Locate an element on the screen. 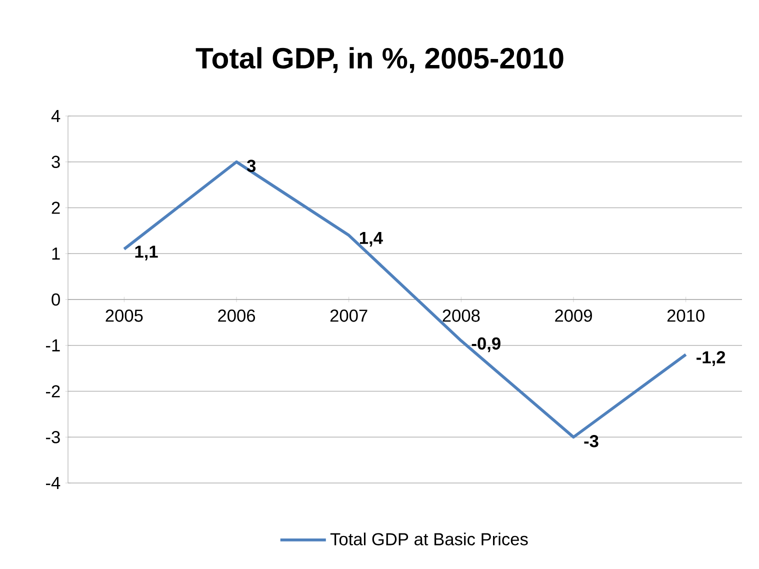  x-tick-label: 2009 is located at coordinates (573, 316).